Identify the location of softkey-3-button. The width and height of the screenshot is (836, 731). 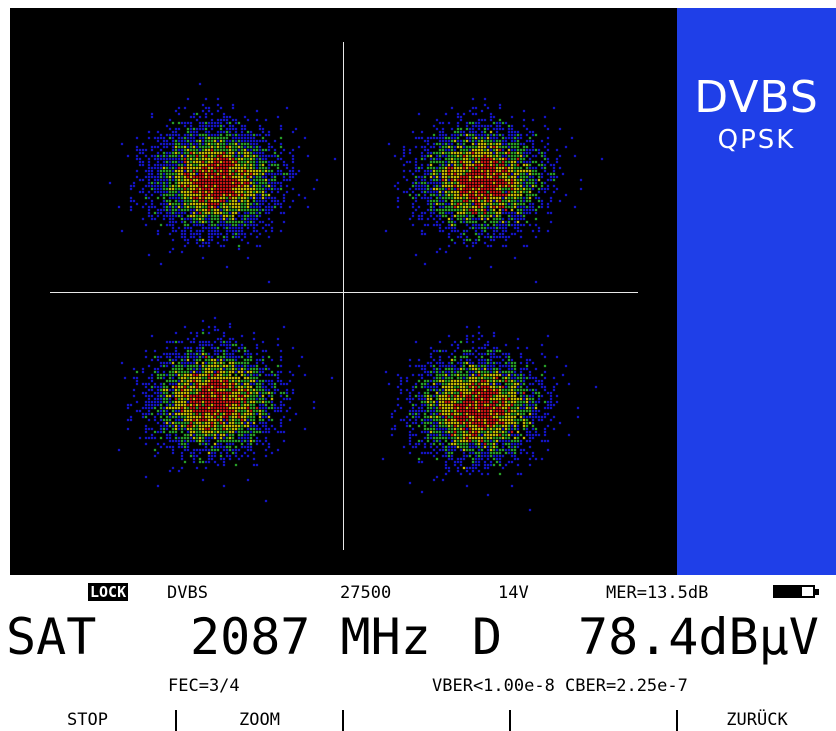
(427, 720).